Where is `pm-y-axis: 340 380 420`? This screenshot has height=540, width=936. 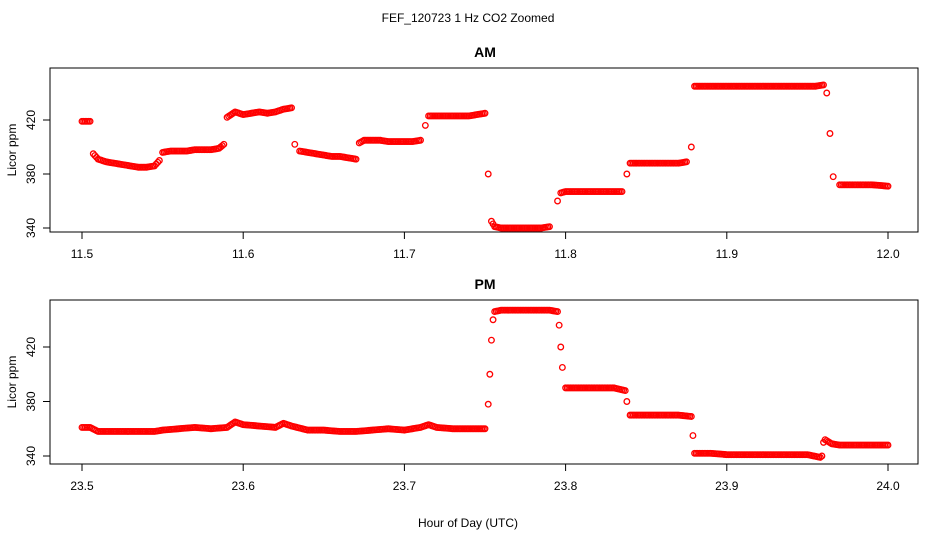 pm-y-axis: 340 380 420 is located at coordinates (37, 401).